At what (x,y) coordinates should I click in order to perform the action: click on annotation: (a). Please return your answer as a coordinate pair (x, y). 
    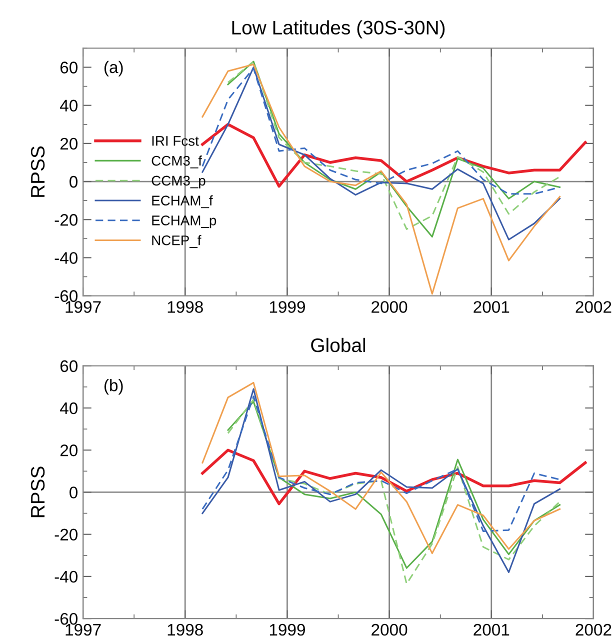
    Looking at the image, I should click on (113, 68).